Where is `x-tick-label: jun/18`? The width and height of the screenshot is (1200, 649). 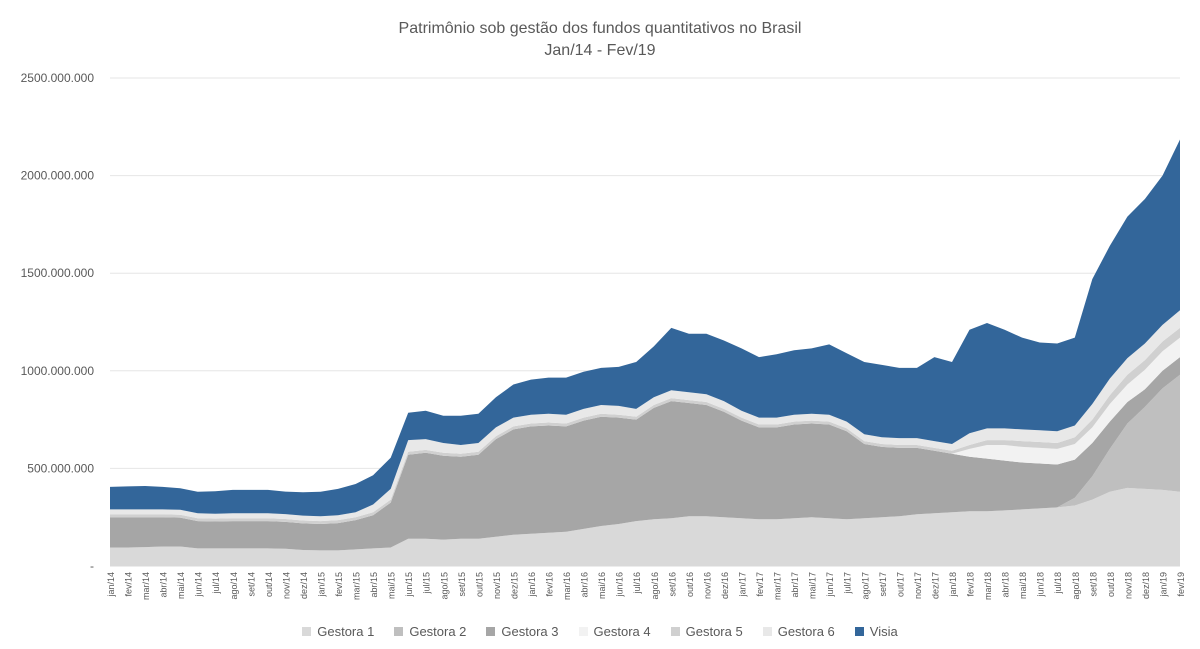
x-tick-label: jun/18 is located at coordinates (1041, 585).